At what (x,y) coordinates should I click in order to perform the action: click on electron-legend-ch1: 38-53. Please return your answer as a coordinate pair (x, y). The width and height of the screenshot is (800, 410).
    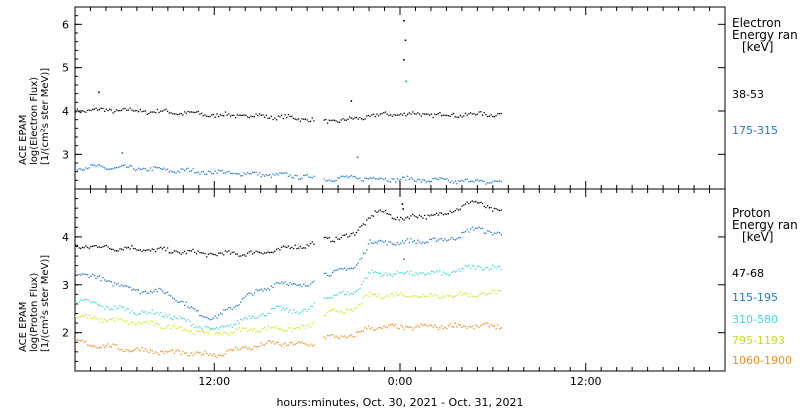
    Looking at the image, I should click on (748, 94).